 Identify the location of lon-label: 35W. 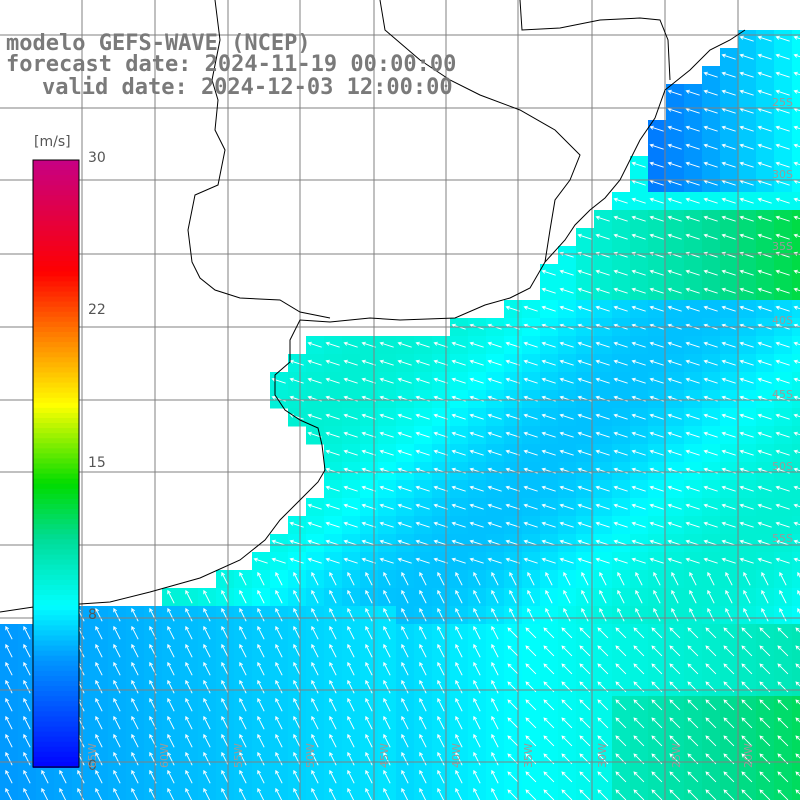
(528, 755).